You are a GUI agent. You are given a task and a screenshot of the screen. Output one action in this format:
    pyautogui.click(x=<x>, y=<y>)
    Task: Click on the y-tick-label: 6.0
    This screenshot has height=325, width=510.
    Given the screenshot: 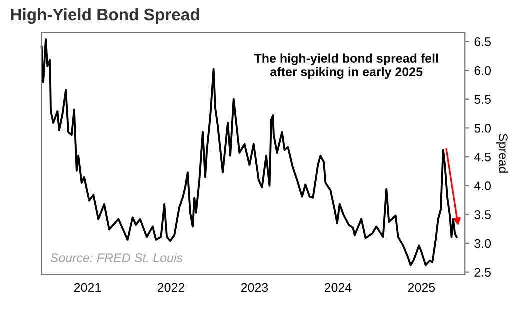 What is the action you would take?
    pyautogui.click(x=483, y=71)
    